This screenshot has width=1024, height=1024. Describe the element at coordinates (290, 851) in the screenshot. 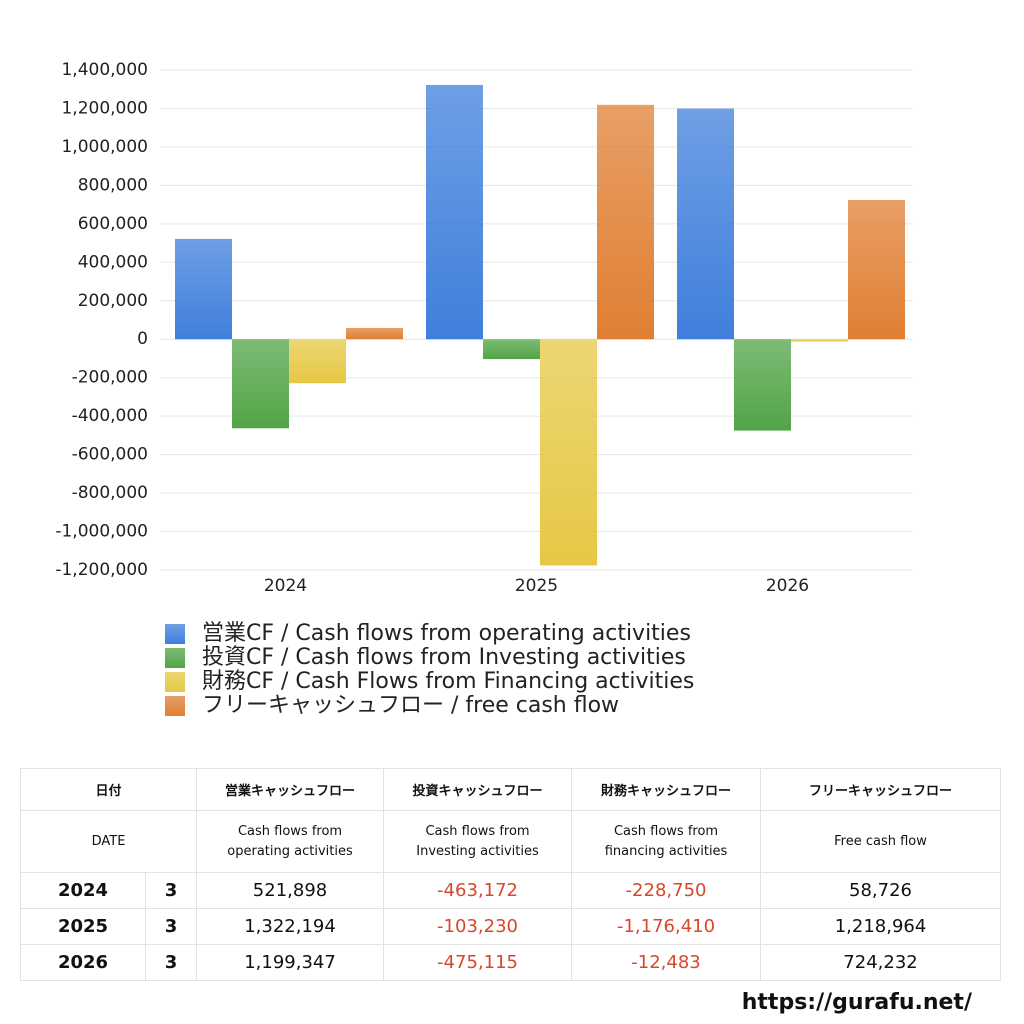

I see `subheader-line: operating activities` at that location.